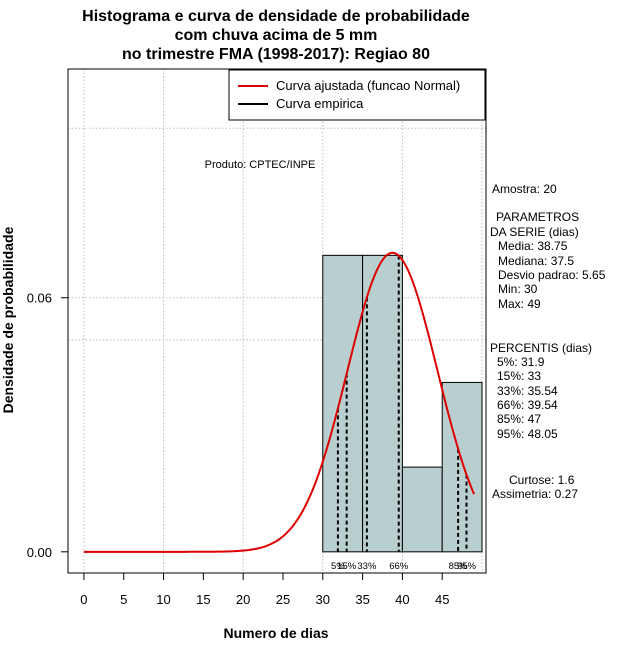  Describe the element at coordinates (534, 232) in the screenshot. I see `stat-params-subheader: DA SERIE (dias)` at that location.